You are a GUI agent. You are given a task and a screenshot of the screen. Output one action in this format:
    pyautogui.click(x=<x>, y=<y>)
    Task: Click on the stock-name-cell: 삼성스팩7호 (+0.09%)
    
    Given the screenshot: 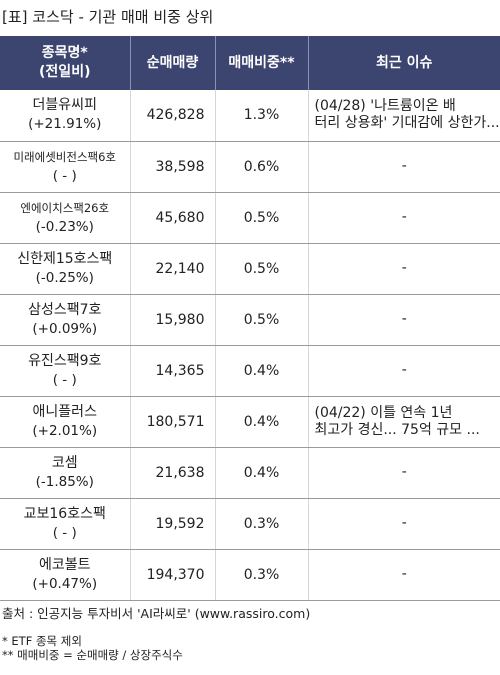 What is the action you would take?
    pyautogui.click(x=65, y=320)
    